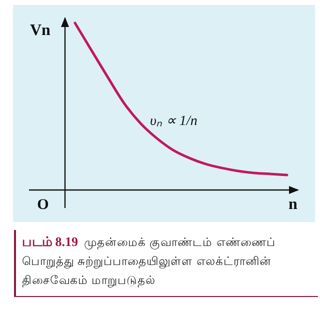 This screenshot has width=320, height=310. What do you see at coordinates (40, 30) in the screenshot?
I see `y-axis-title: Vn` at bounding box center [40, 30].